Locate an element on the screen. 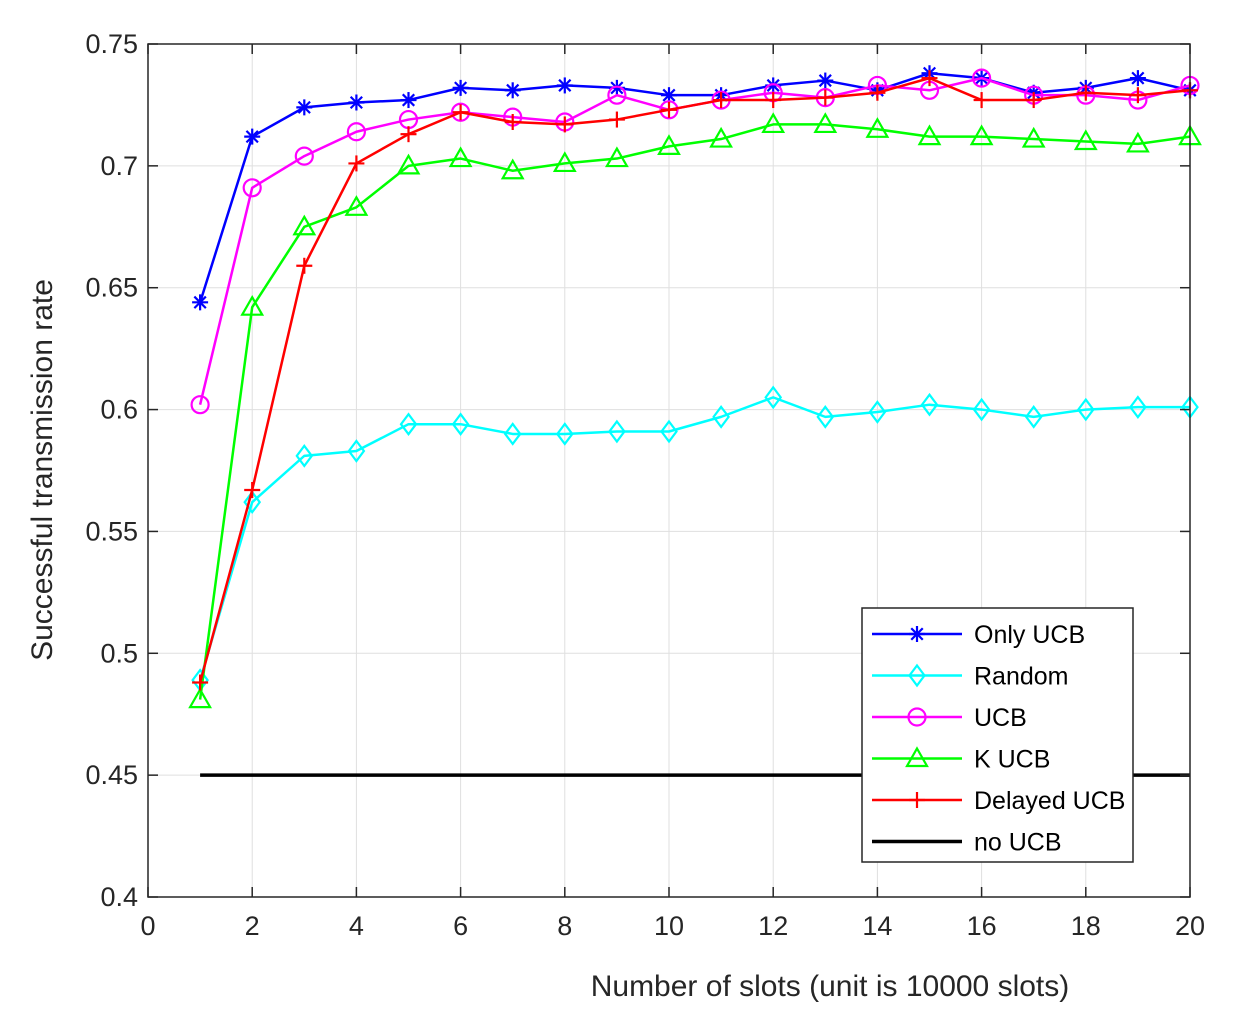  x-tick-label: 4 is located at coordinates (356, 926).